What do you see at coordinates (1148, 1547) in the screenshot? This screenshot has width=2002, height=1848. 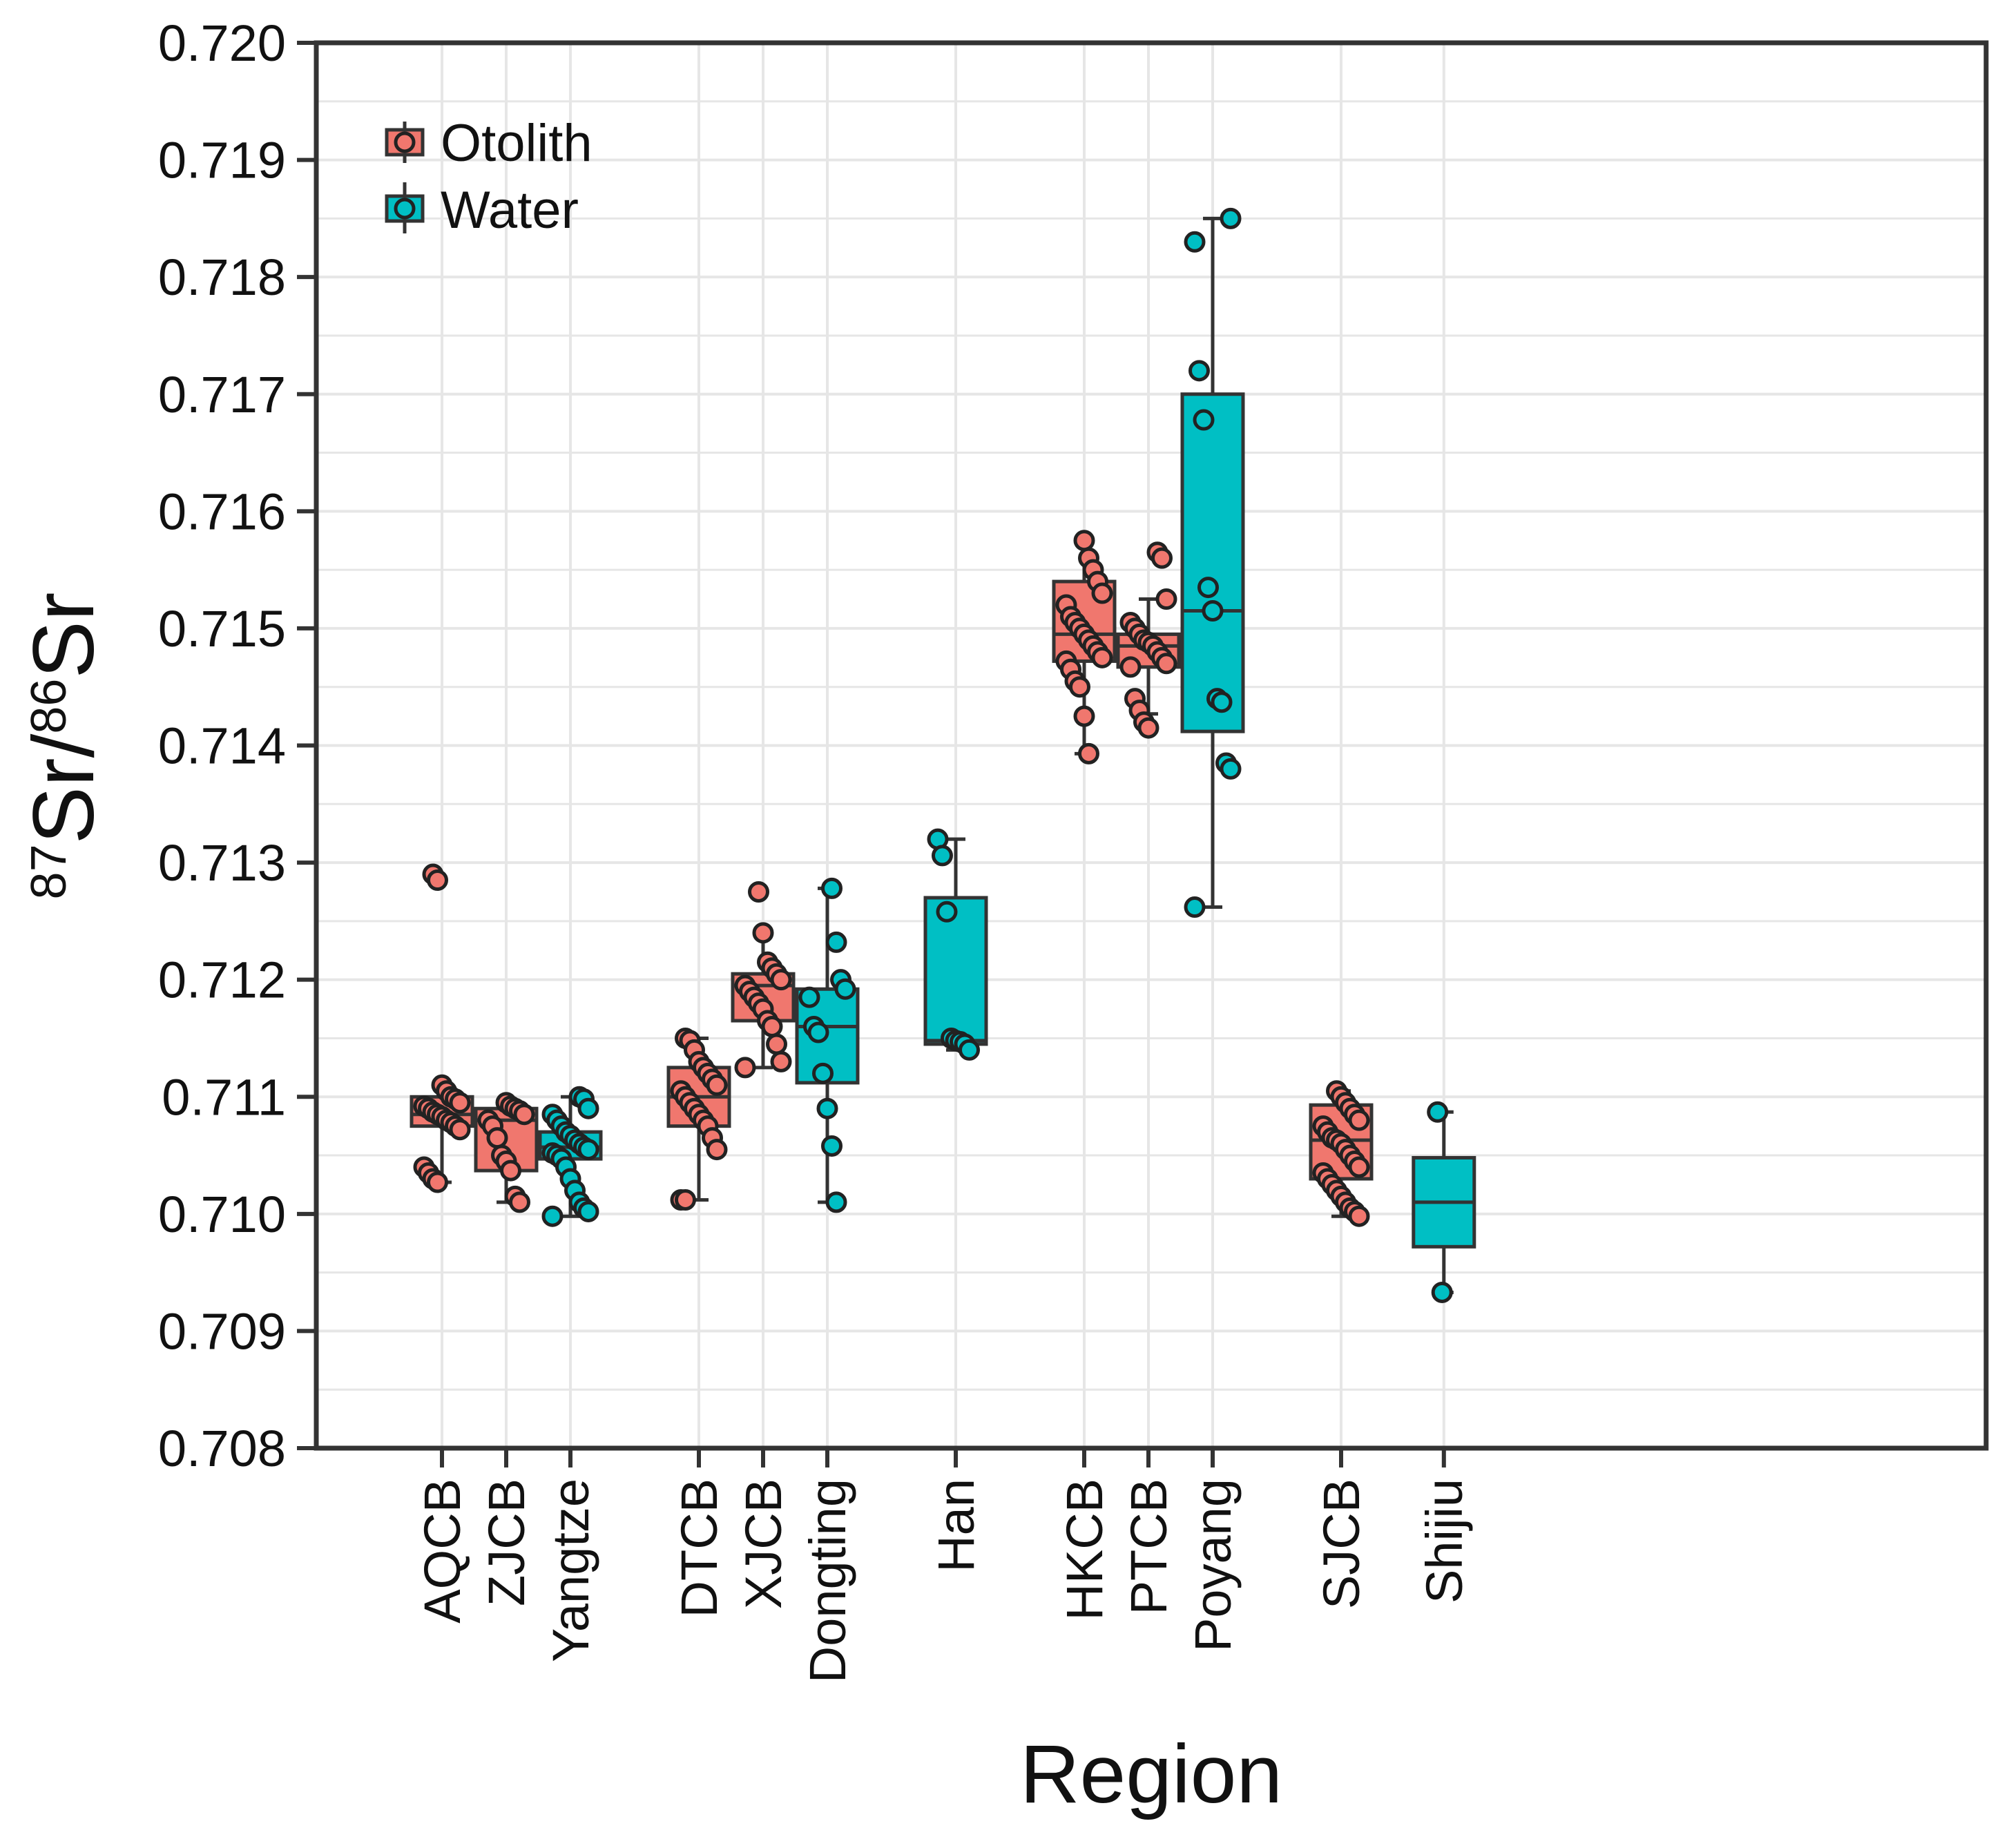 I see `x-tick-label-ptcb: PTCB` at bounding box center [1148, 1547].